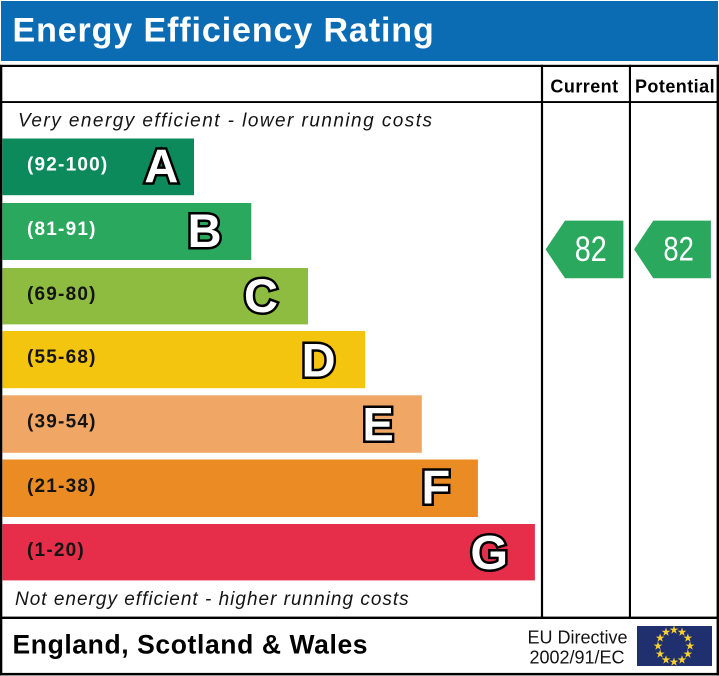 This screenshot has height=676, width=719. Describe the element at coordinates (489, 553) in the screenshot. I see `svg-text: G` at that location.